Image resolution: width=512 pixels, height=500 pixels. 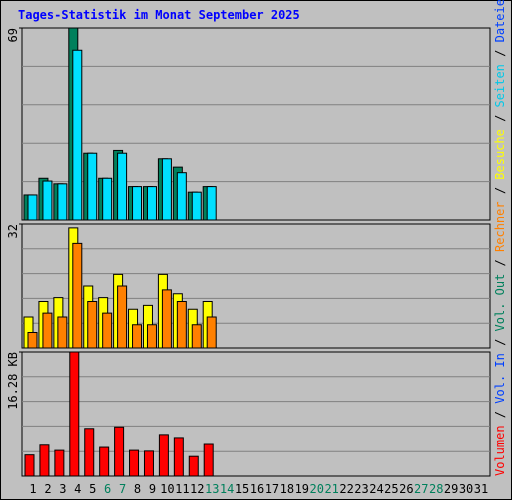 What do you see at coordinates (197, 489) in the screenshot?
I see `x-tick-label: 12` at bounding box center [197, 489].